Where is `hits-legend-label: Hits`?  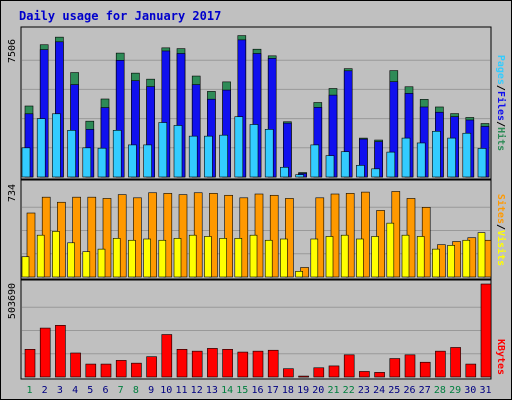 hits-legend-label: Hits is located at coordinates (501, 139).